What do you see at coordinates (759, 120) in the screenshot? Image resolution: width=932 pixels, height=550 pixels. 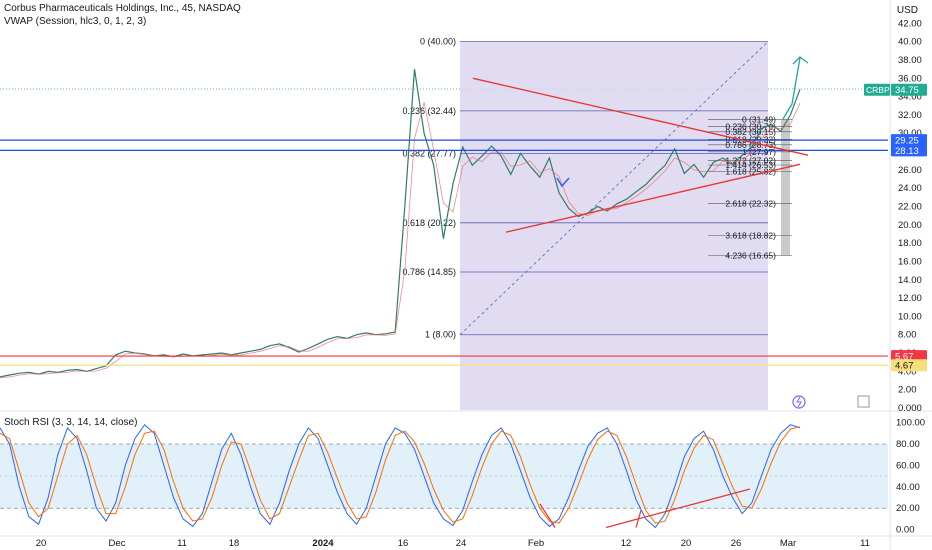 I see `ext-level-label: 0 (31.49)` at bounding box center [759, 120].